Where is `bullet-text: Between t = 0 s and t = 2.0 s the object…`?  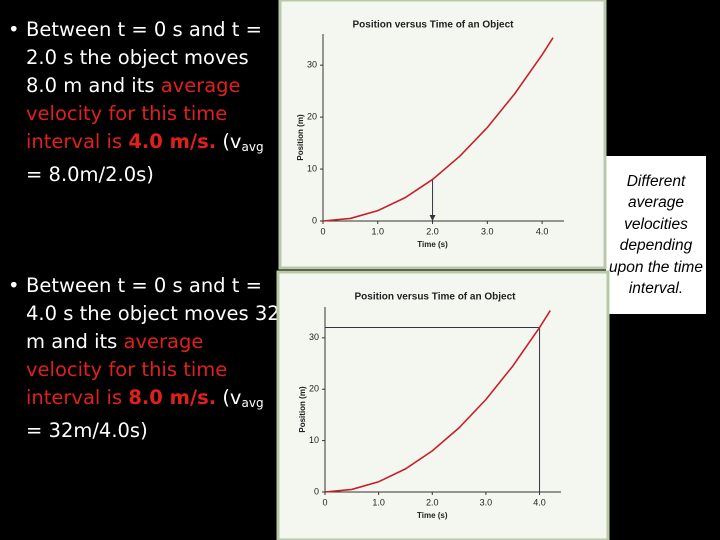
bullet-text: Between t = 0 s and t = 2.0 s the object… is located at coordinates (144, 57).